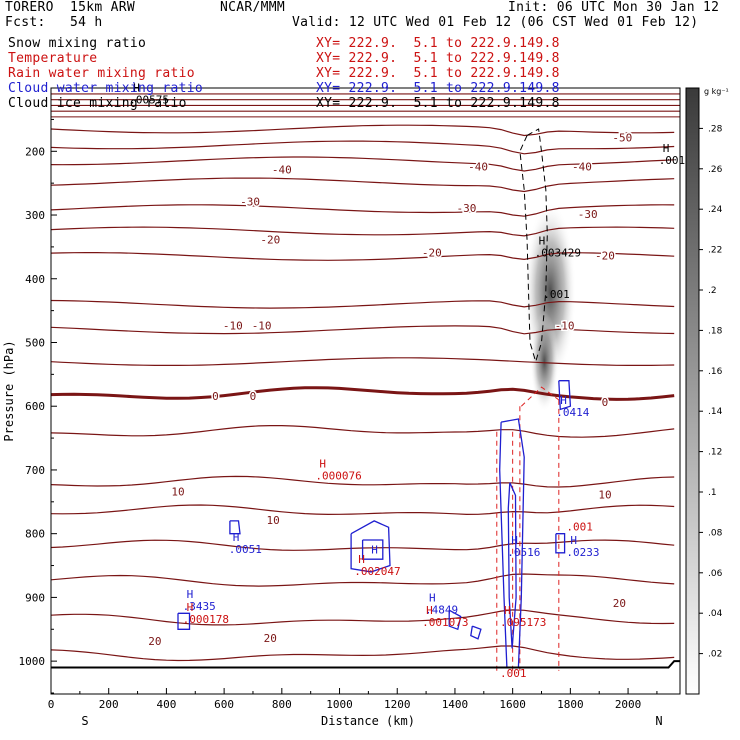  I want to click on colorbar-tick-label: .18, so click(715, 331).